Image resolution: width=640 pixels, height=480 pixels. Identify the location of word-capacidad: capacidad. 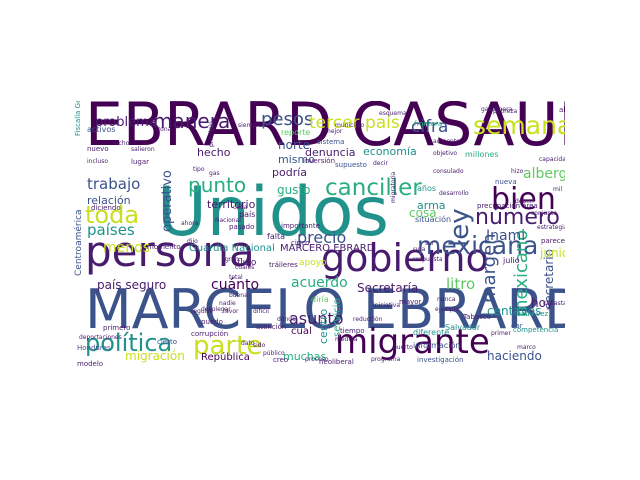
(552, 159).